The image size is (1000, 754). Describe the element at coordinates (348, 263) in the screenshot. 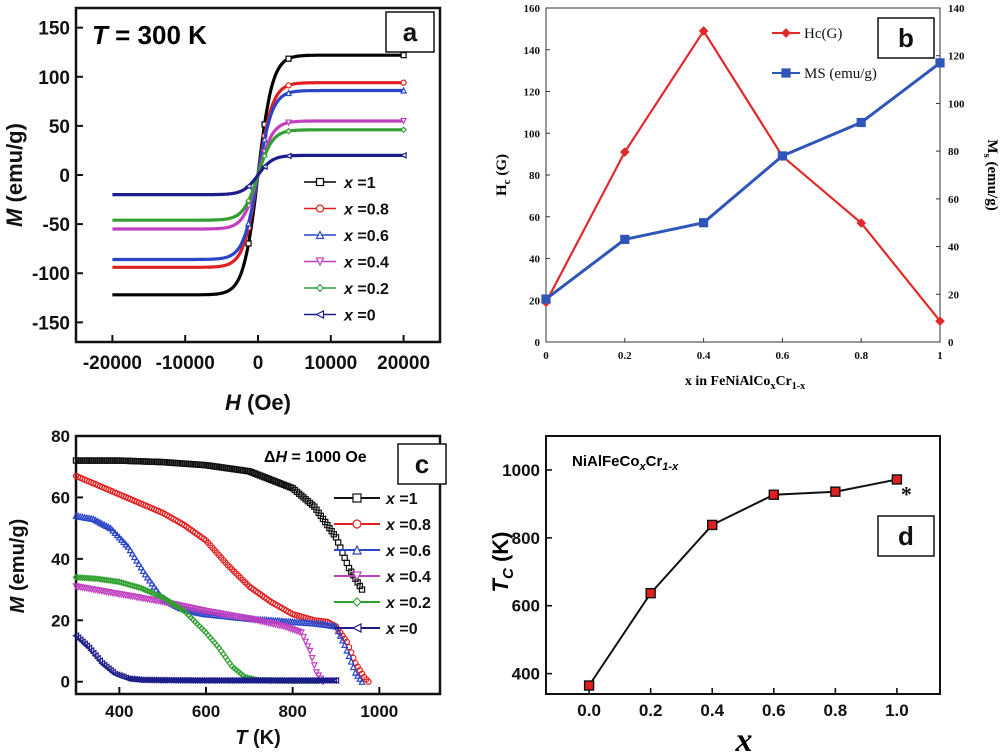

I see `panel-a-legend-var-3: x` at that location.